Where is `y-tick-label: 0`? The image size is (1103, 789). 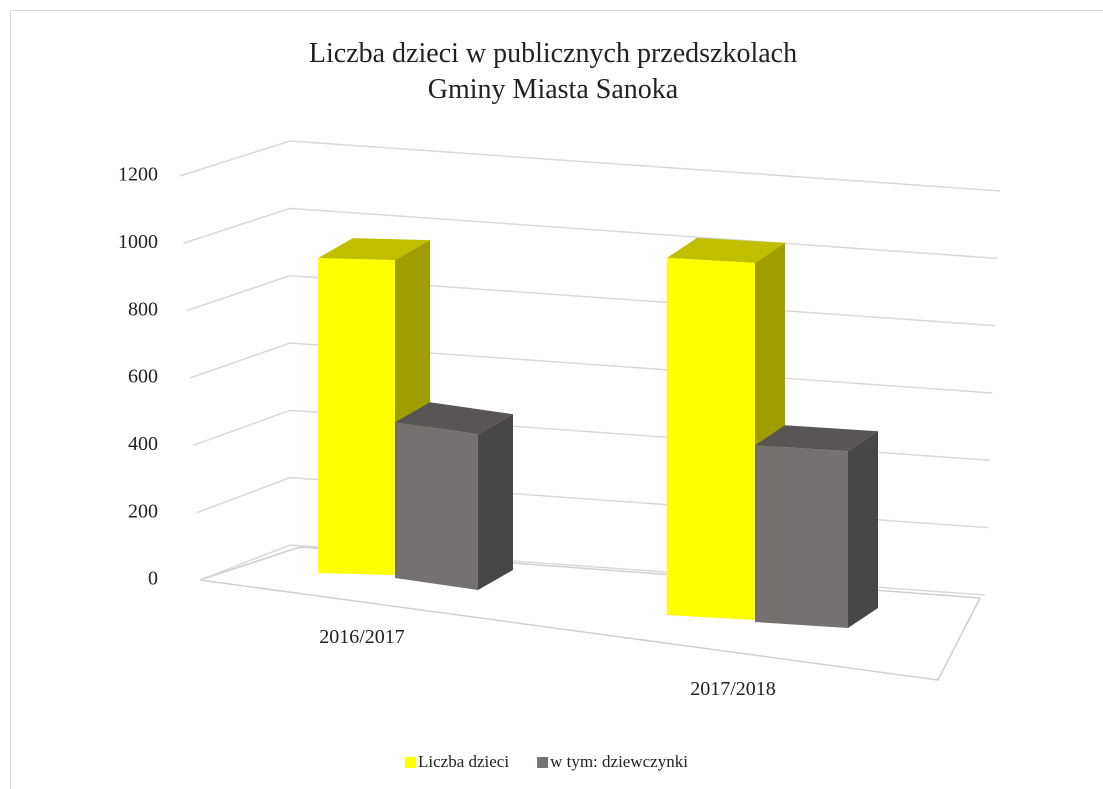 y-tick-label: 0 is located at coordinates (153, 579).